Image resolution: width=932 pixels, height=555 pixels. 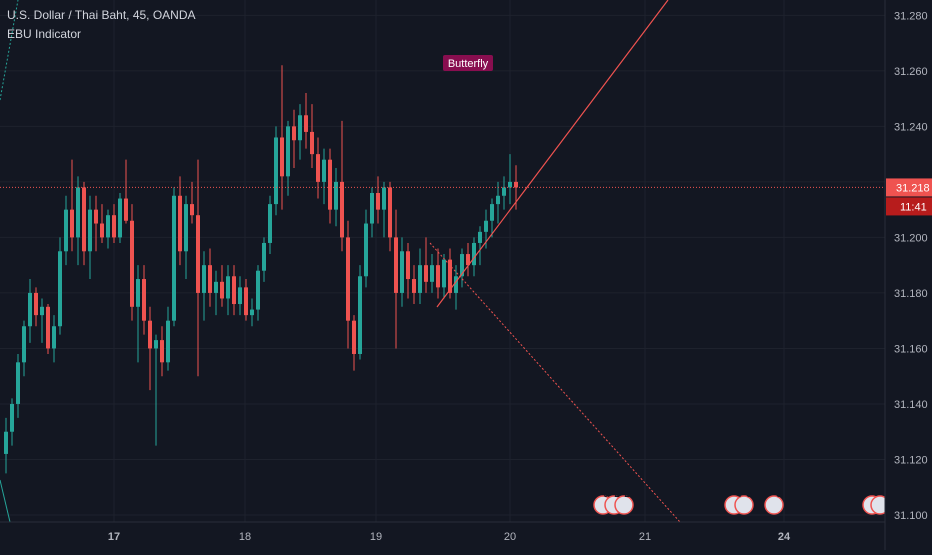 I want to click on price-tick-label: 31.280, so click(x=911, y=16).